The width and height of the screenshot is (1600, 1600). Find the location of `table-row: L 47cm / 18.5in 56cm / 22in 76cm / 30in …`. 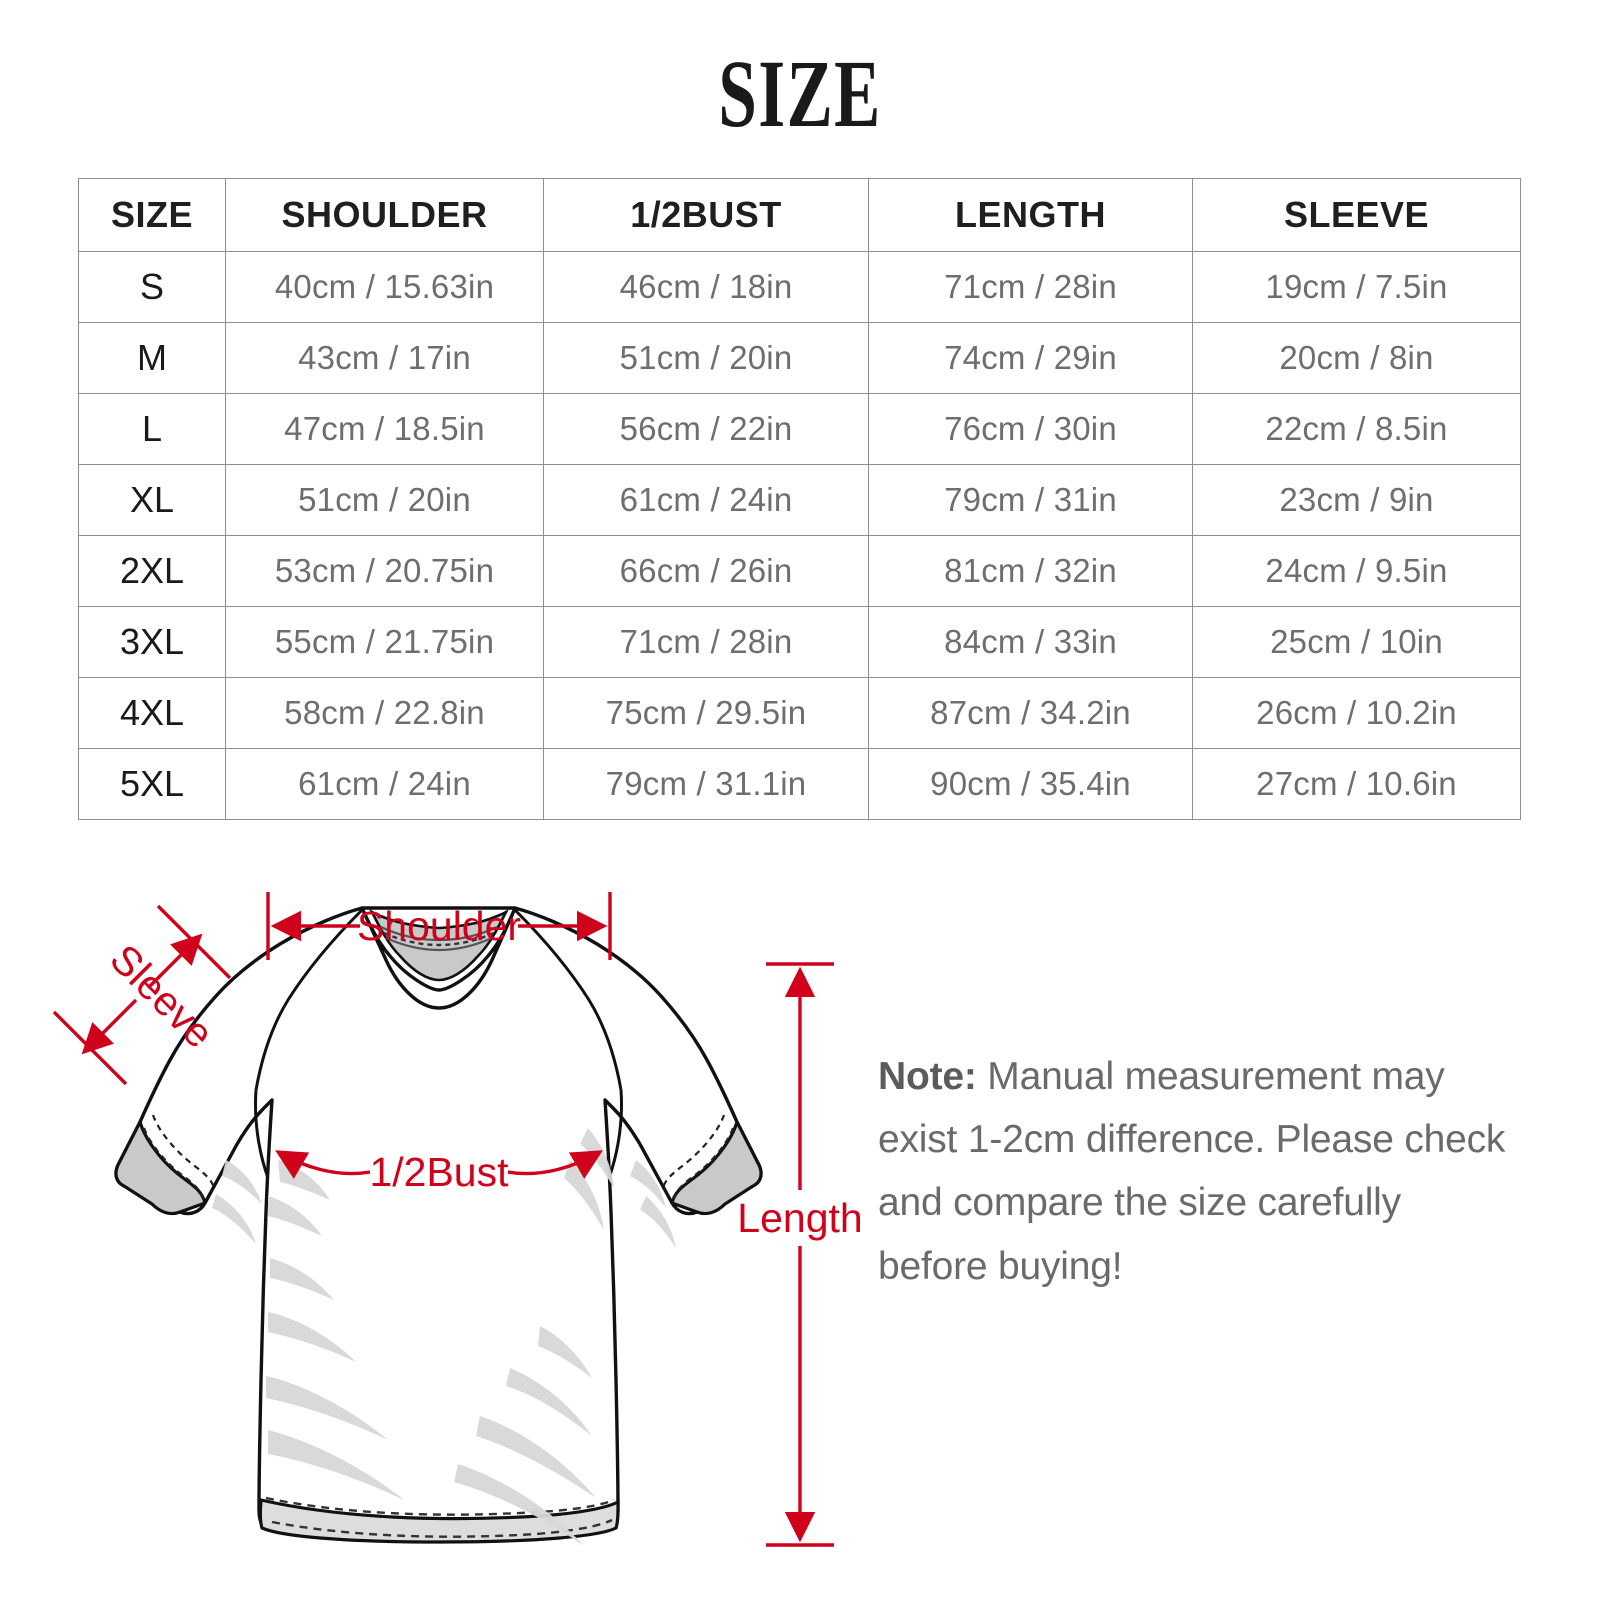

table-row: L 47cm / 18.5in 56cm / 22in 76cm / 30in … is located at coordinates (799, 429).